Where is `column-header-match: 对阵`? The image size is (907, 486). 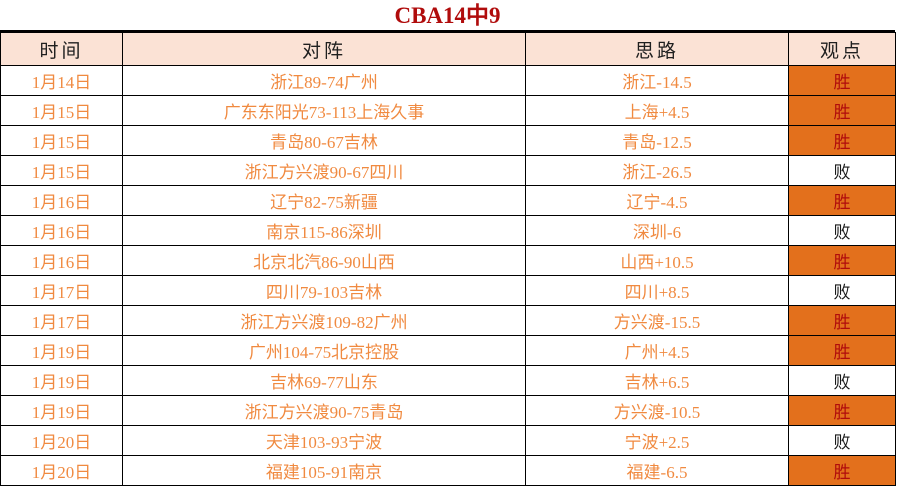
column-header-match: 对阵 is located at coordinates (324, 49).